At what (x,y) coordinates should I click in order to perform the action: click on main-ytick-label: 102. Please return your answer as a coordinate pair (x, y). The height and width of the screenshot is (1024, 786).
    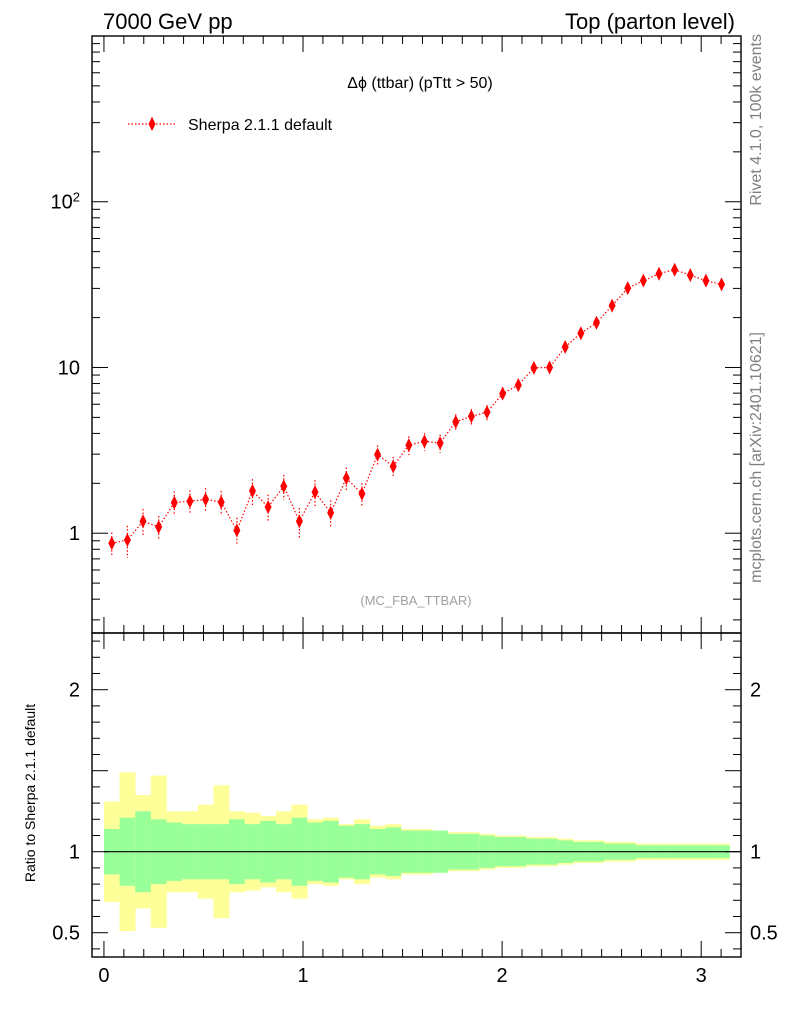
    Looking at the image, I should click on (65, 201).